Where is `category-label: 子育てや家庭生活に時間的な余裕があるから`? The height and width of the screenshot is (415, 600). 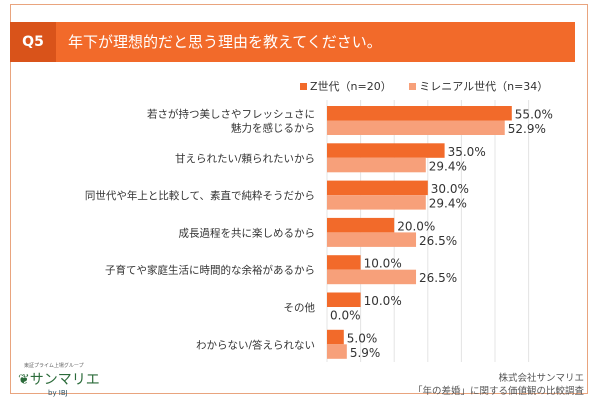 category-label: 子育てや家庭生活に時間的な余裕があるから is located at coordinates (210, 270).